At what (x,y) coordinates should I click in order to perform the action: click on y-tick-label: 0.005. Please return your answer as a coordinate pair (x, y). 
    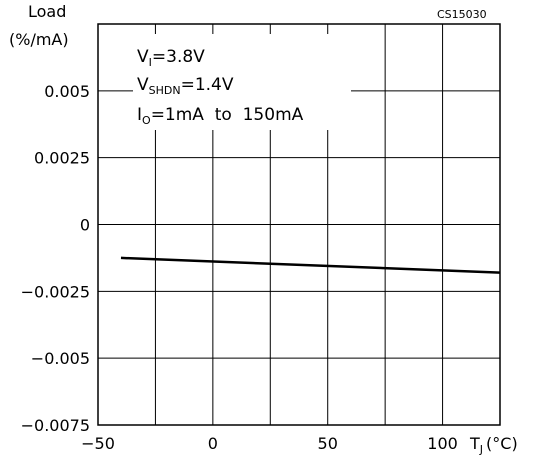
    Looking at the image, I should click on (67, 91).